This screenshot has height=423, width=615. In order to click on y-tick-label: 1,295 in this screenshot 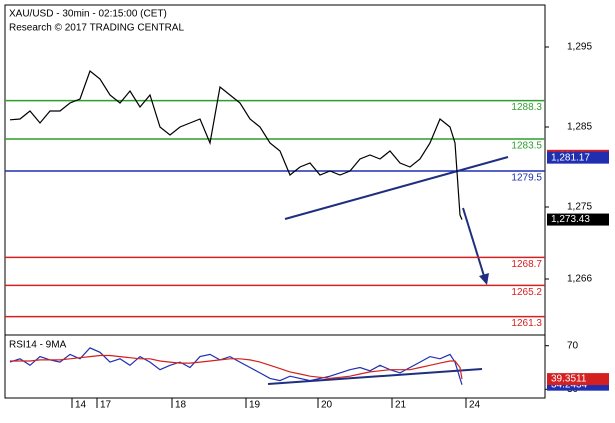, I will do `click(579, 47)`.